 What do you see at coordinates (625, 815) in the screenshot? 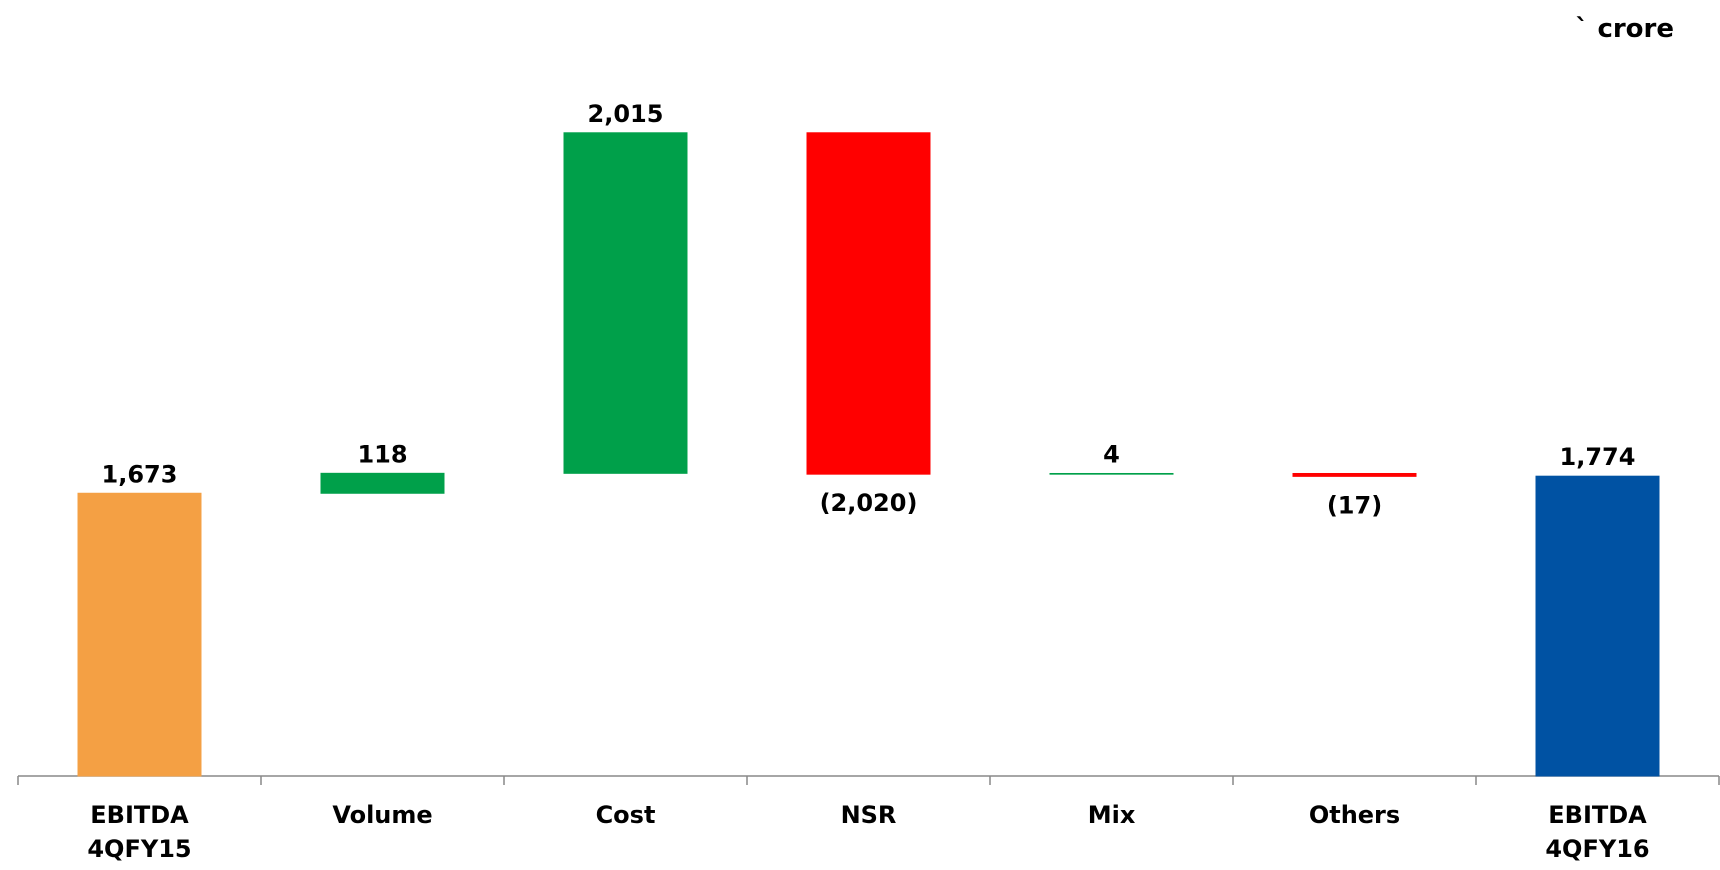
I see `x-tick-label: Cost` at bounding box center [625, 815].